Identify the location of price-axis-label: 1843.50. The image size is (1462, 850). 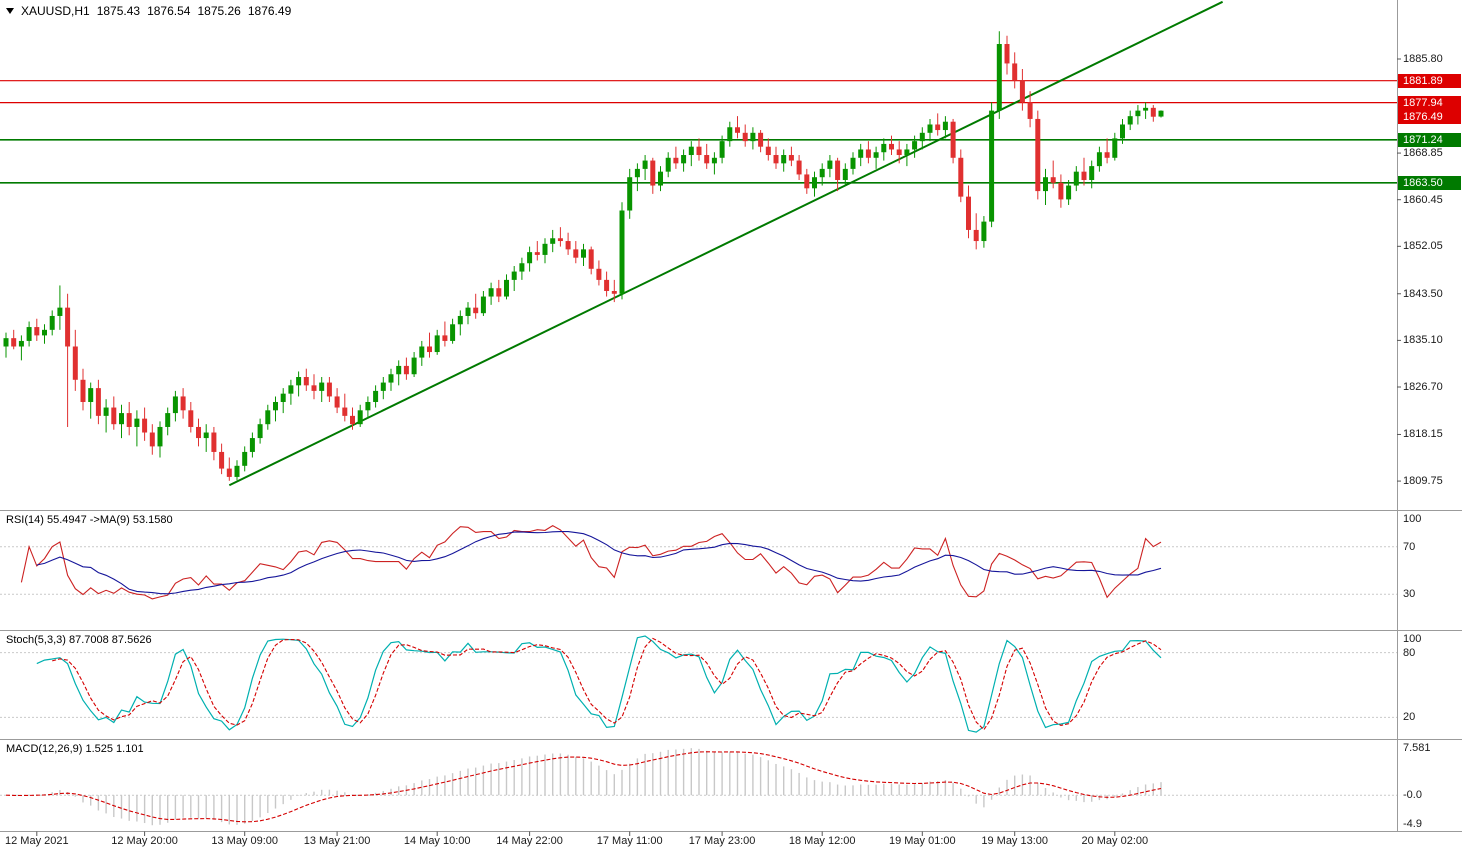
(1423, 294).